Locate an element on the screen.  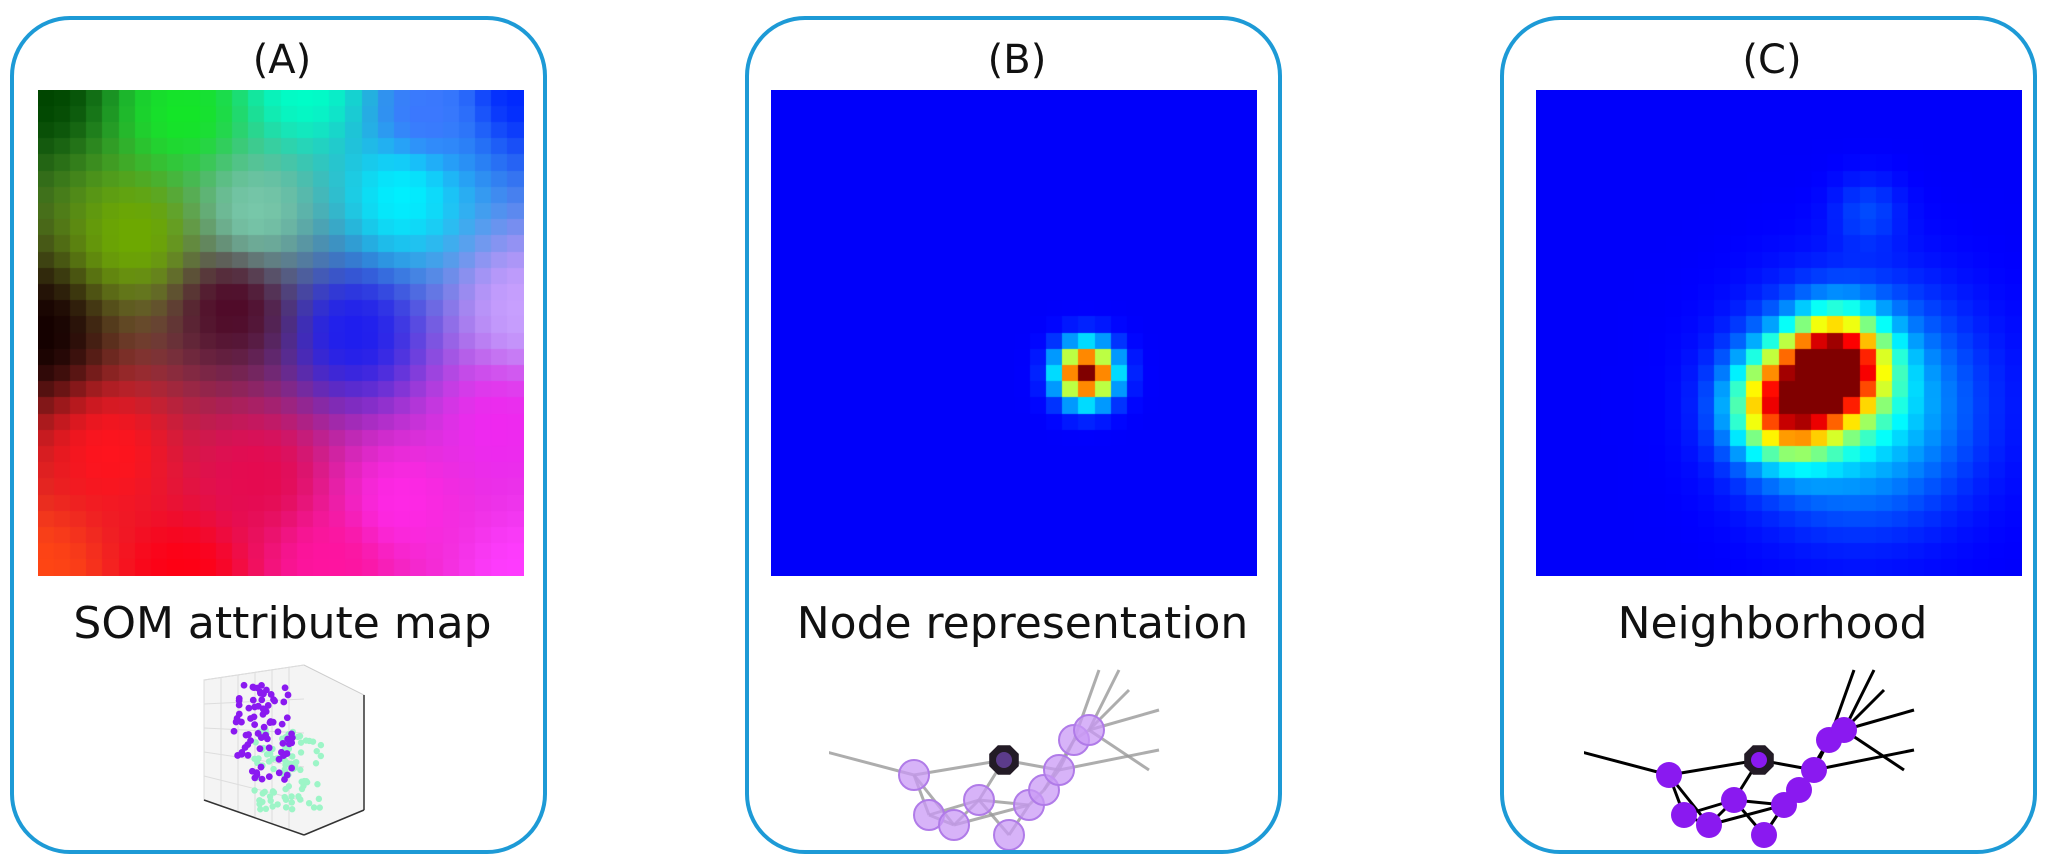
panel-b-label: (B) is located at coordinates (1017, 60).